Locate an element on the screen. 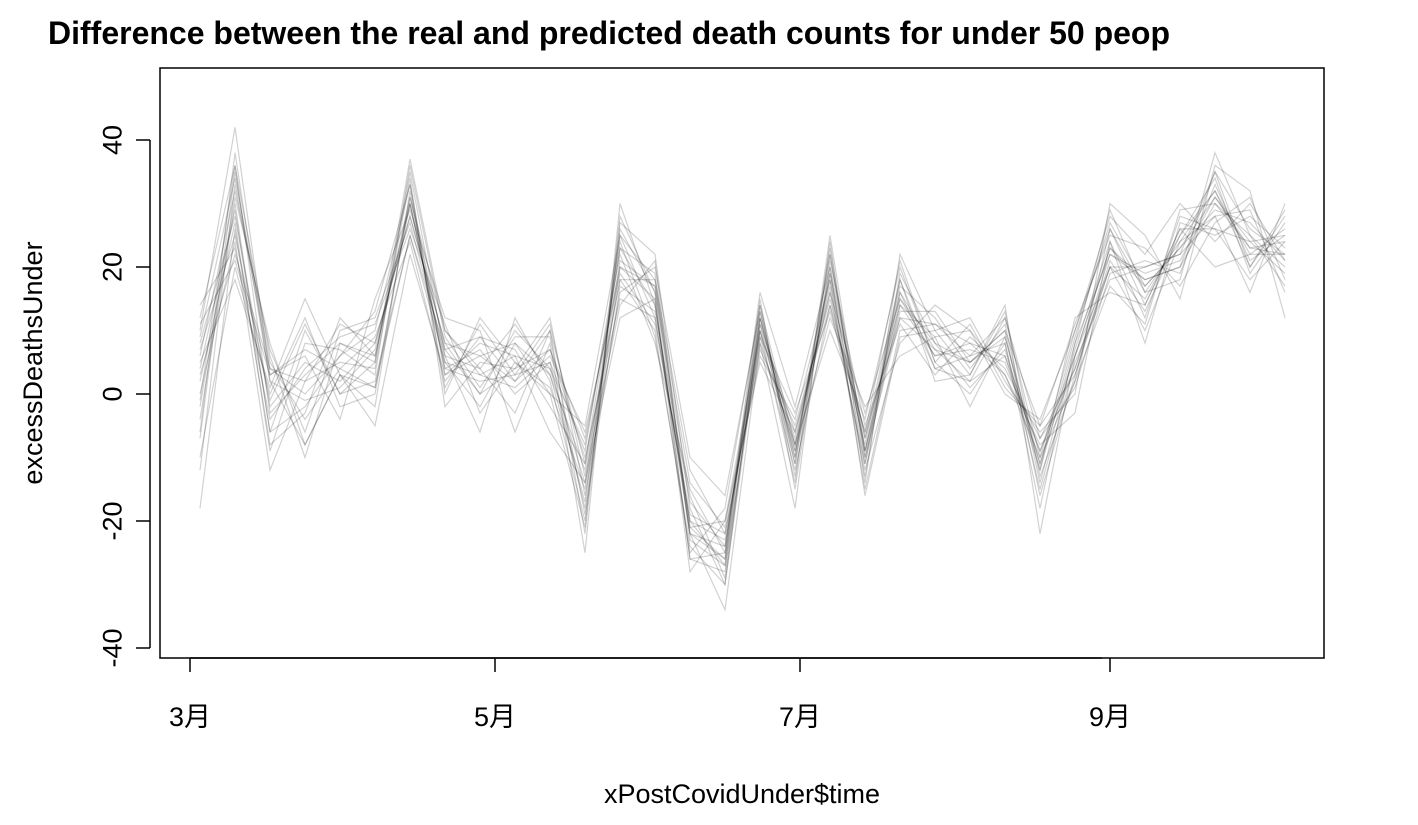  x-axis-label: xPostCovidUnder$time is located at coordinates (742, 794).